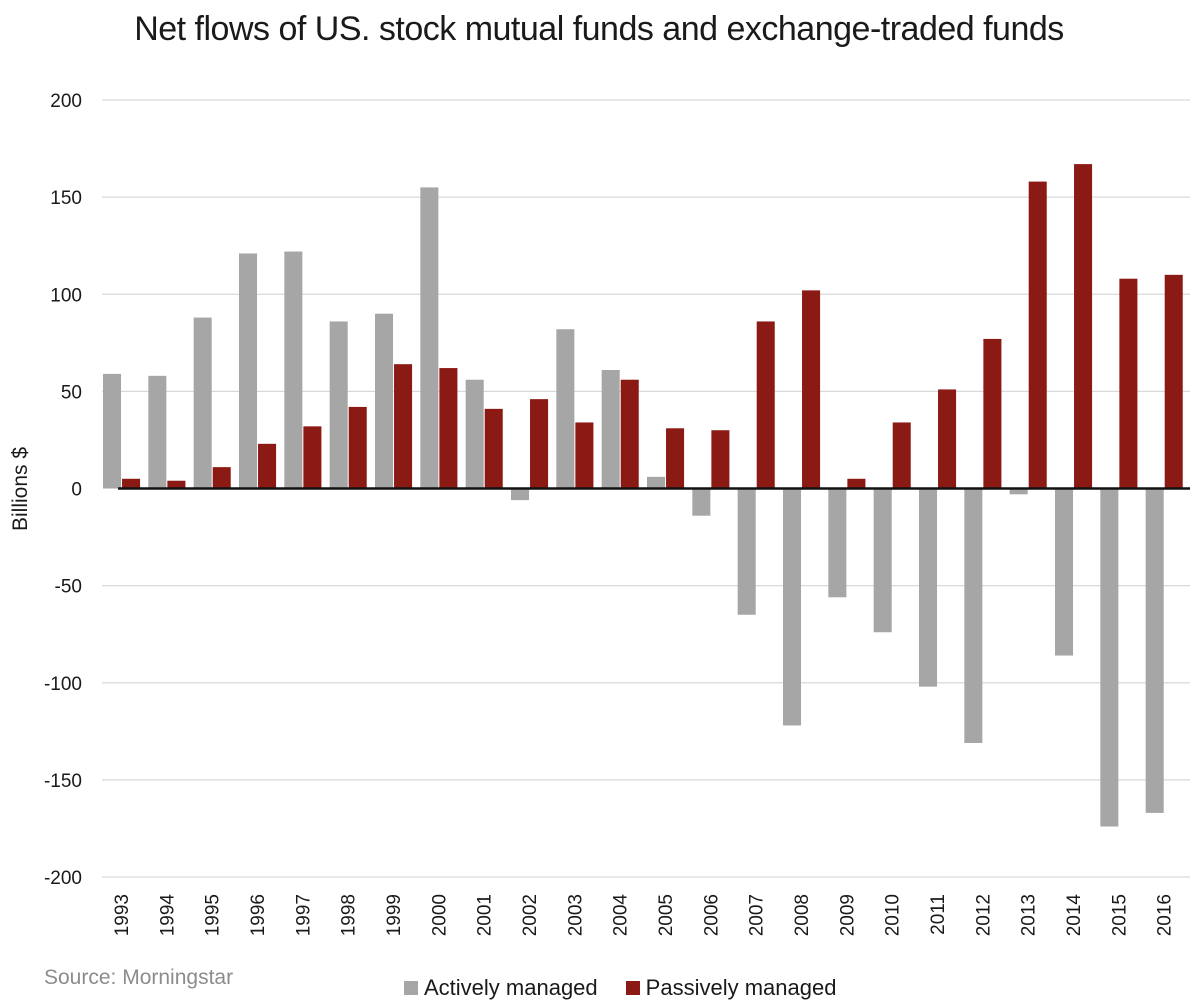  What do you see at coordinates (1018, 491) in the screenshot?
I see `bar-active-2013` at bounding box center [1018, 491].